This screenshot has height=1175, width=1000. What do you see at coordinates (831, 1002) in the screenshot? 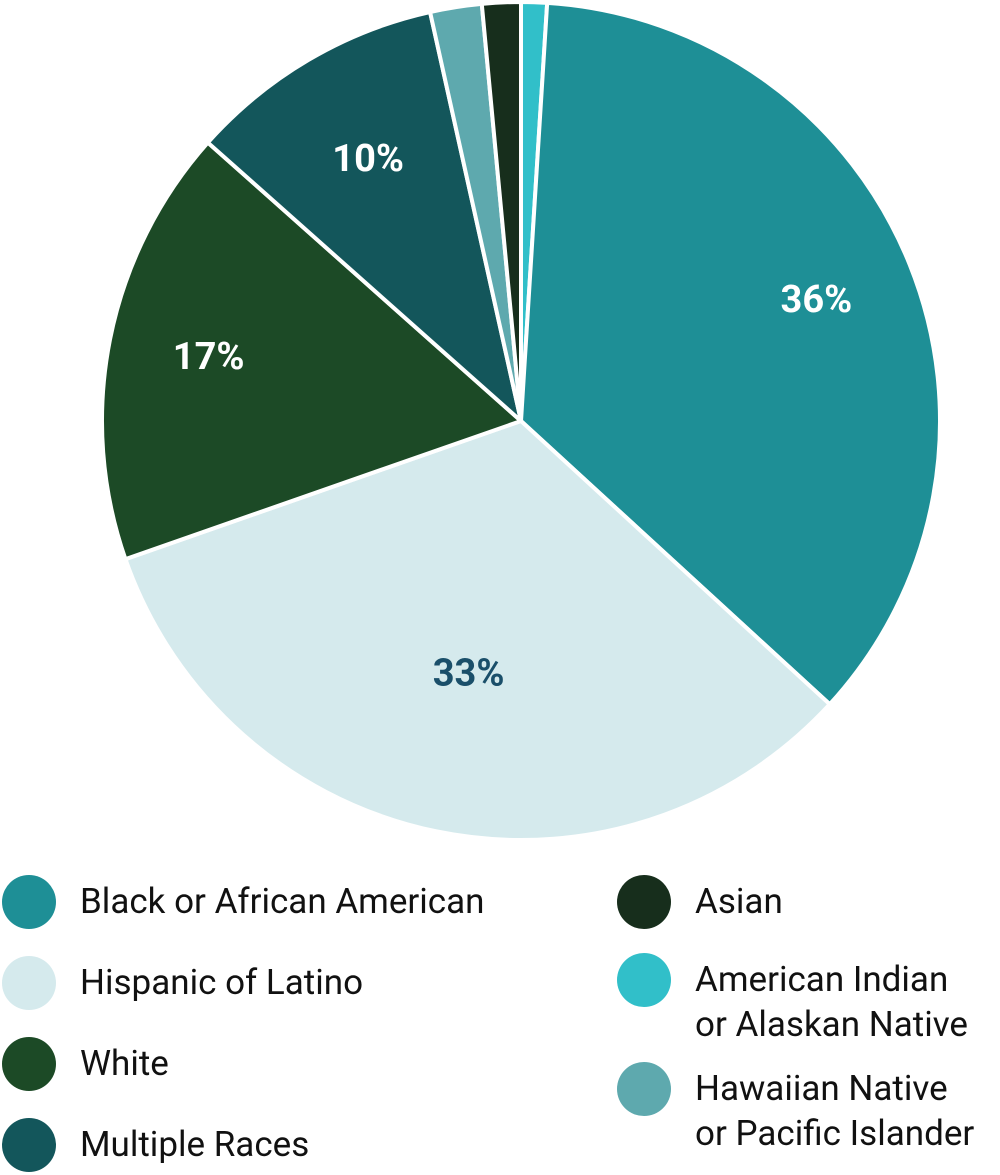
I see `legend-label: American Indian or Alaskan Native` at bounding box center [831, 1002].